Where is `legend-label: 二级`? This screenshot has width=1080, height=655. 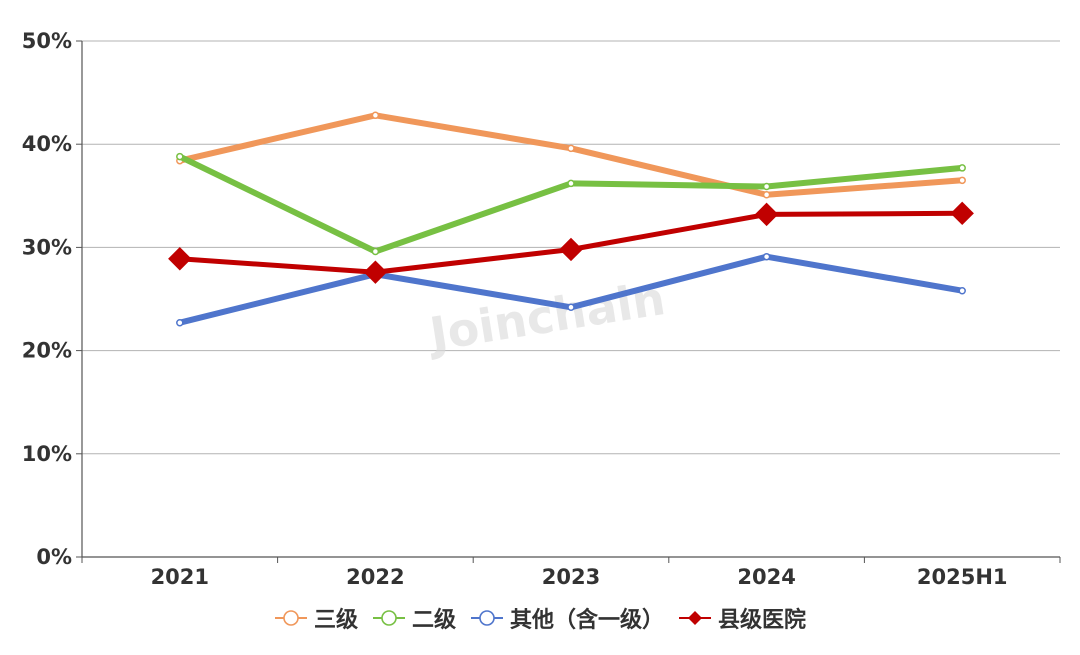 legend-label: 二级 is located at coordinates (433, 620).